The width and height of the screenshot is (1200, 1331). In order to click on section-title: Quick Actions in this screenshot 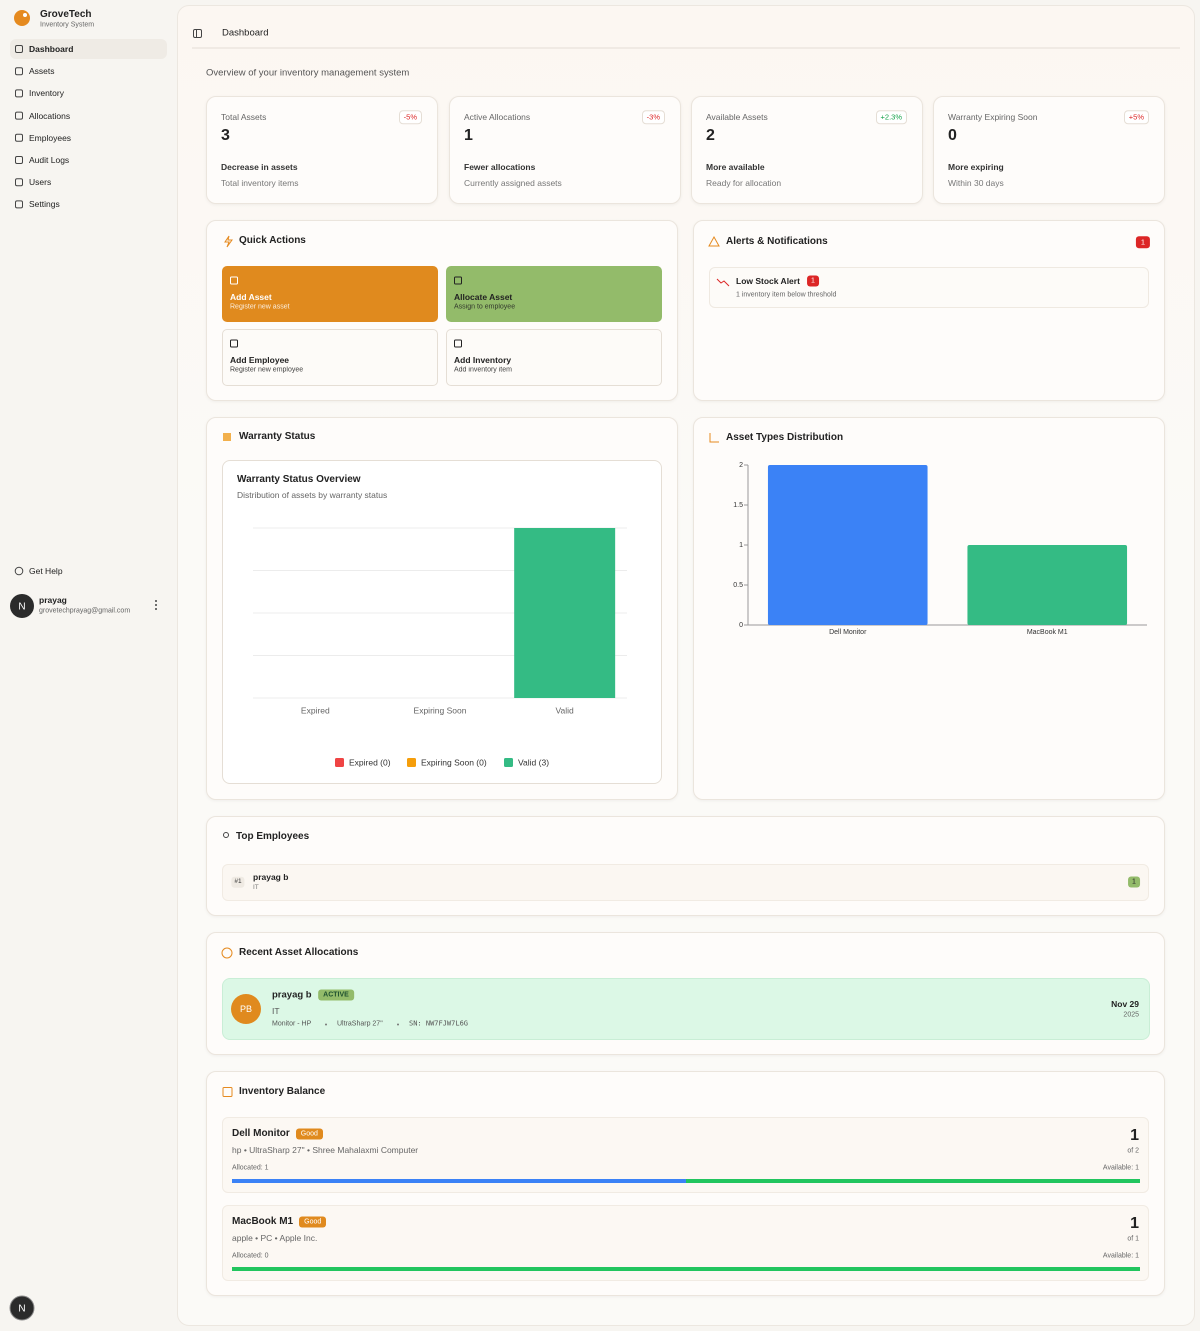, I will do `click(272, 240)`.